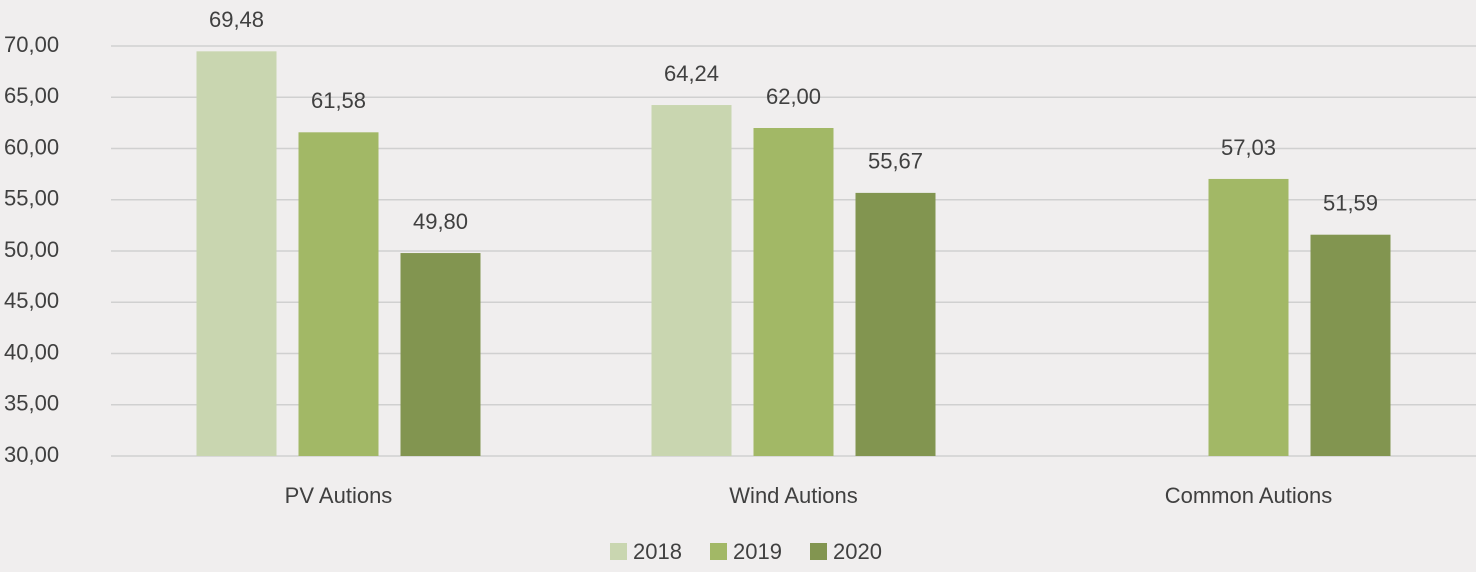  Describe the element at coordinates (31, 95) in the screenshot. I see `y-tick-label: 65,00` at that location.